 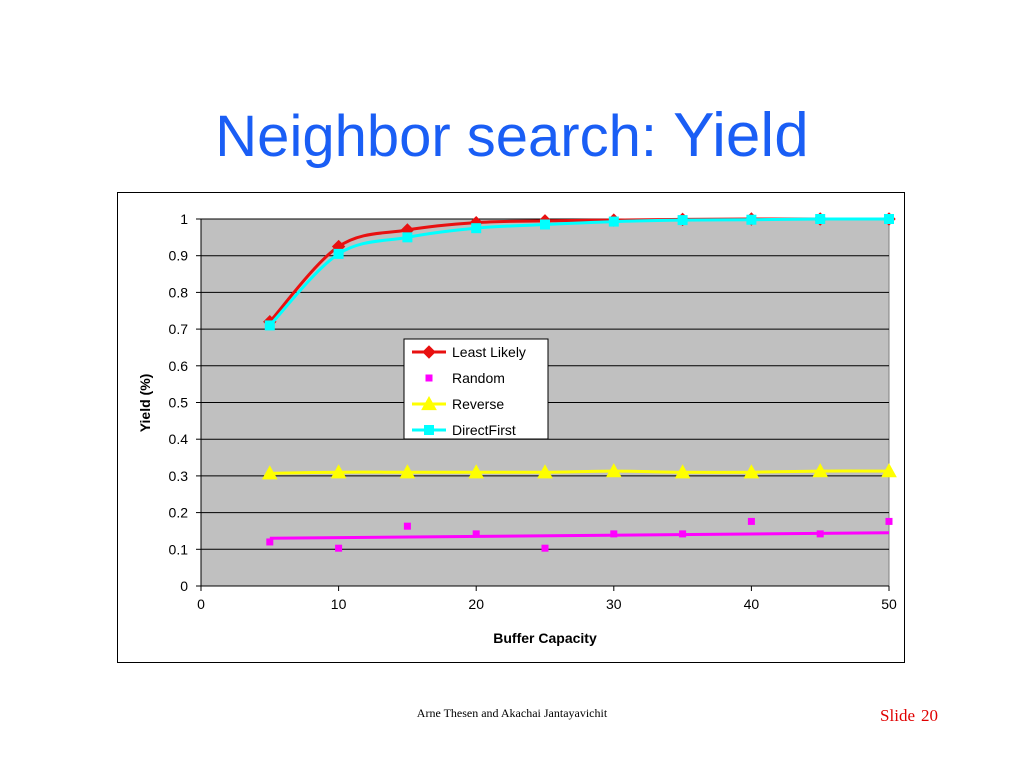 What do you see at coordinates (184, 586) in the screenshot?
I see `y-tick-label: 0` at bounding box center [184, 586].